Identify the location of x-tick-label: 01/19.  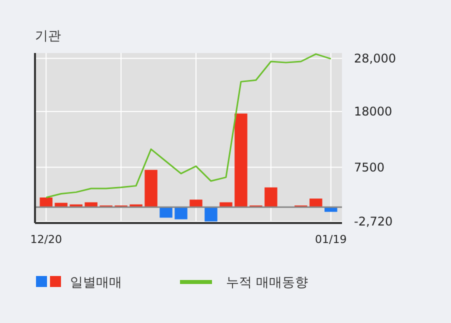
(331, 239).